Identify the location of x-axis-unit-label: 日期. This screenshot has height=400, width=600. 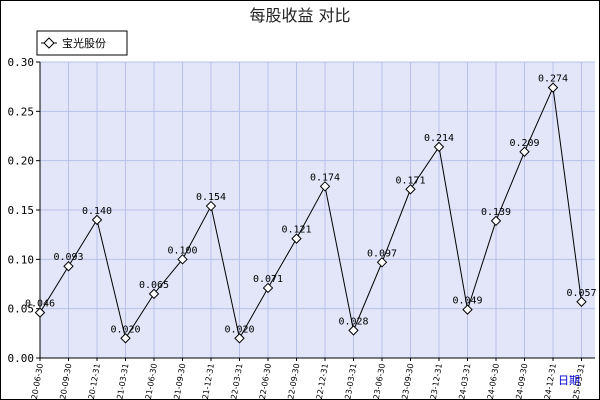
(569, 380).